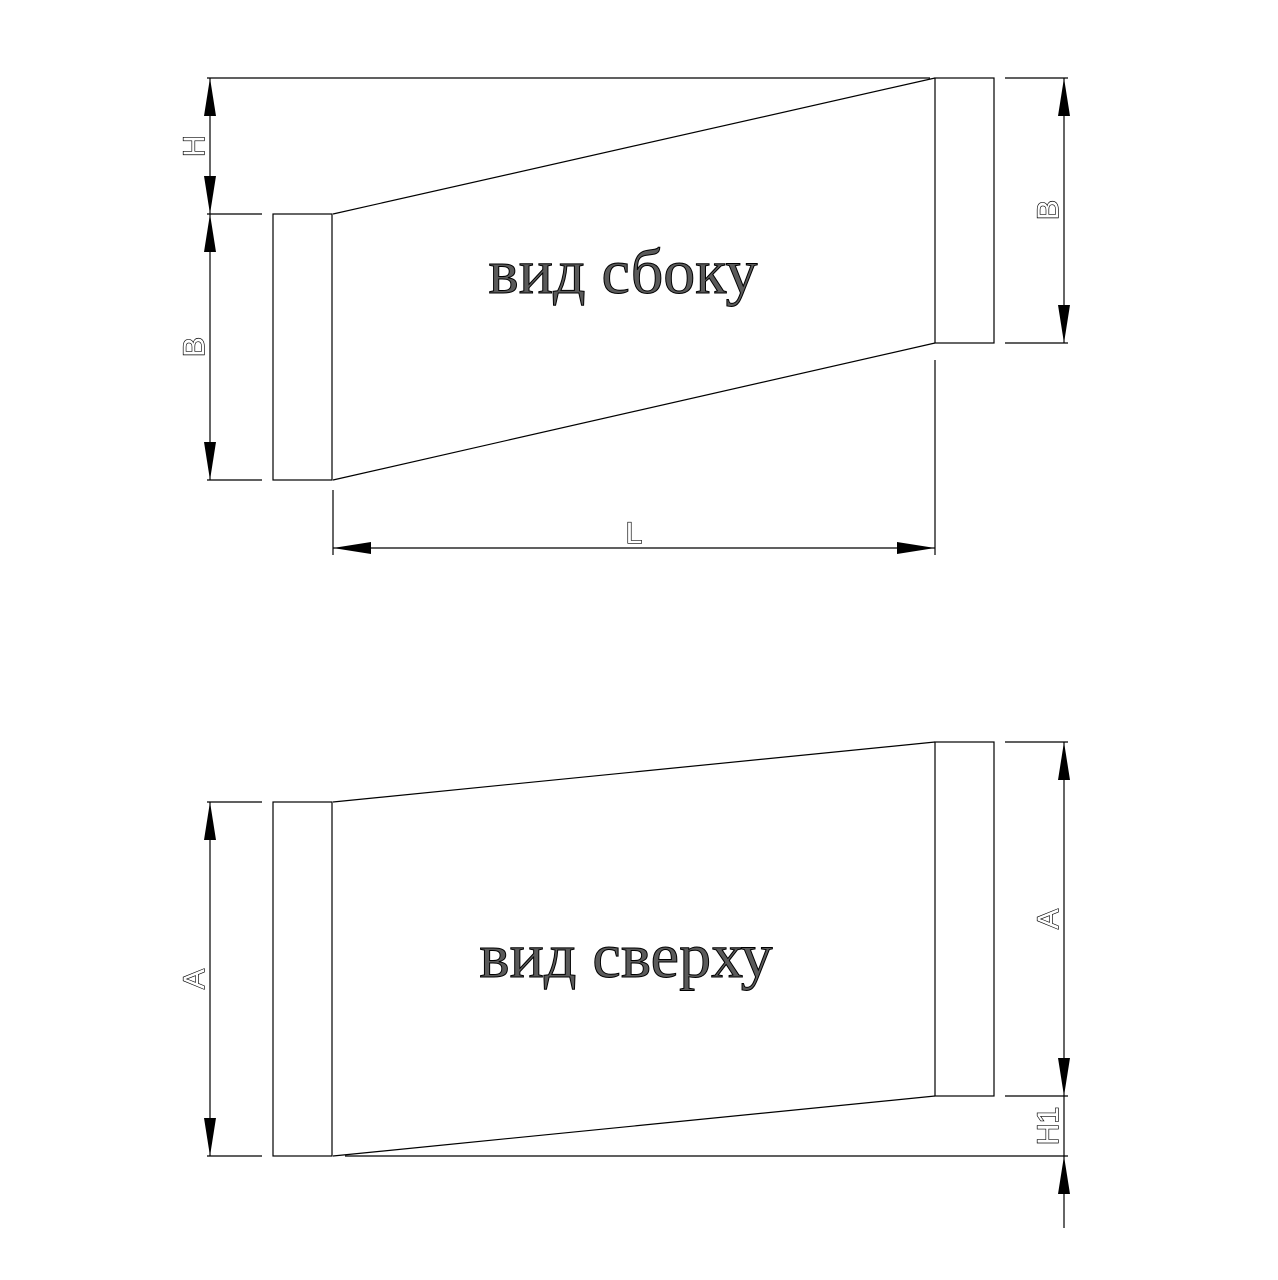 This screenshot has width=1278, height=1280. I want to click on dimension-h1: H1, so click(1050, 1162).